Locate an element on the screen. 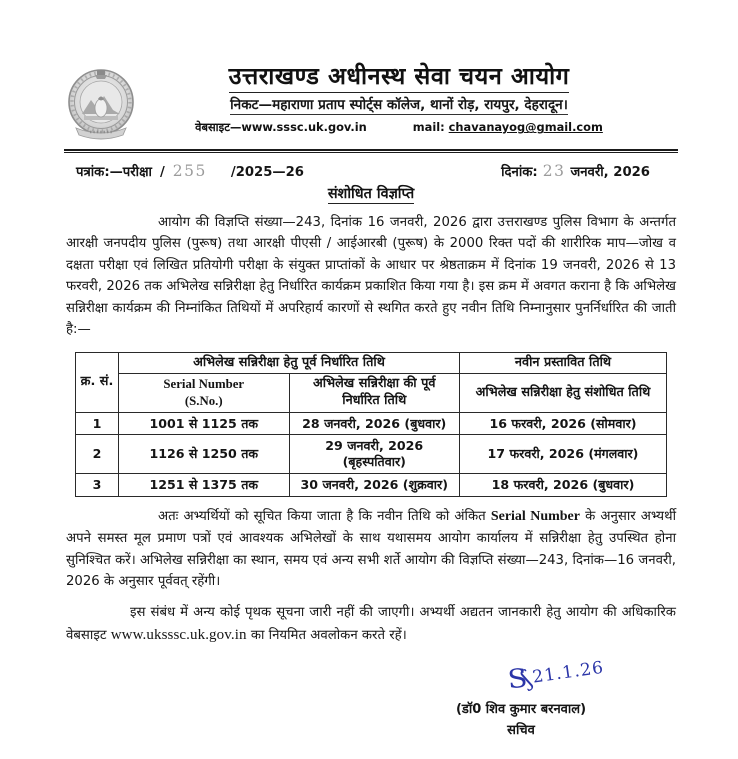 Image resolution: width=738 pixels, height=759 pixels. signatory-name: (डॉ0 शिव कुमार बरनवाल) is located at coordinates (521, 710).